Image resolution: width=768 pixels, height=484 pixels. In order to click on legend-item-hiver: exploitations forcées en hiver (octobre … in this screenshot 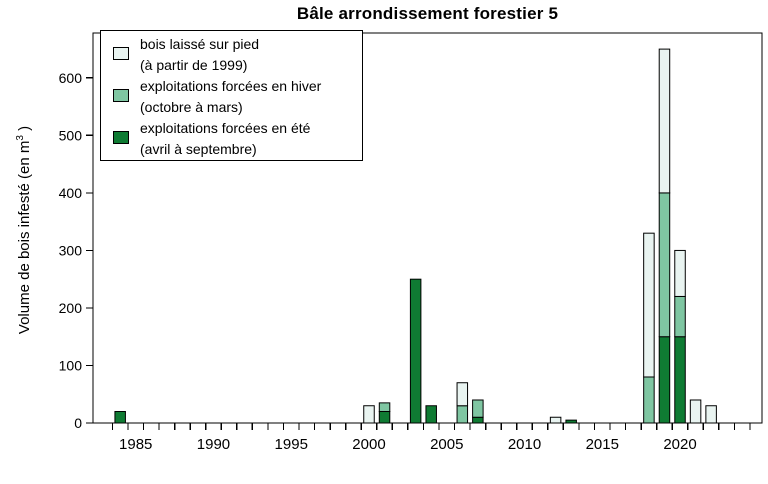, I will do `click(237, 97)`.